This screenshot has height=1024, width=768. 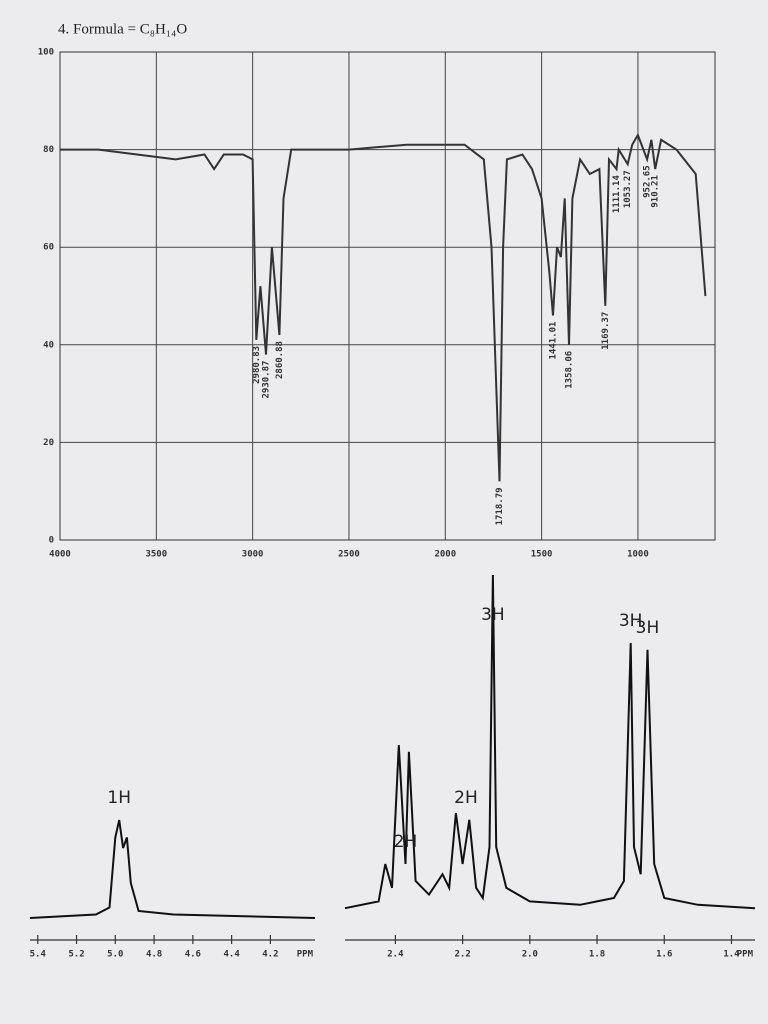 I want to click on peak-label: 1441.01, so click(x=553, y=341).